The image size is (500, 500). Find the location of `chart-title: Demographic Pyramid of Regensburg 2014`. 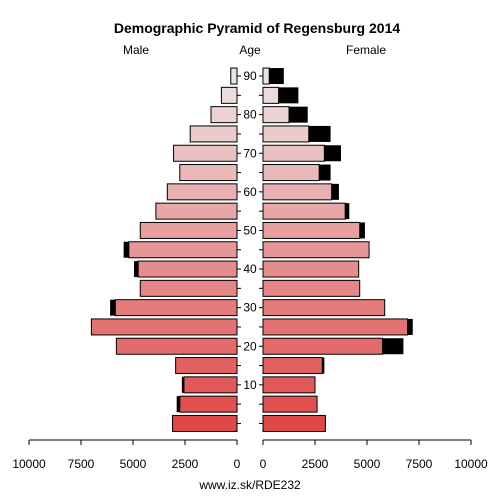

chart-title: Demographic Pyramid of Regensburg 2014 is located at coordinates (257, 28).